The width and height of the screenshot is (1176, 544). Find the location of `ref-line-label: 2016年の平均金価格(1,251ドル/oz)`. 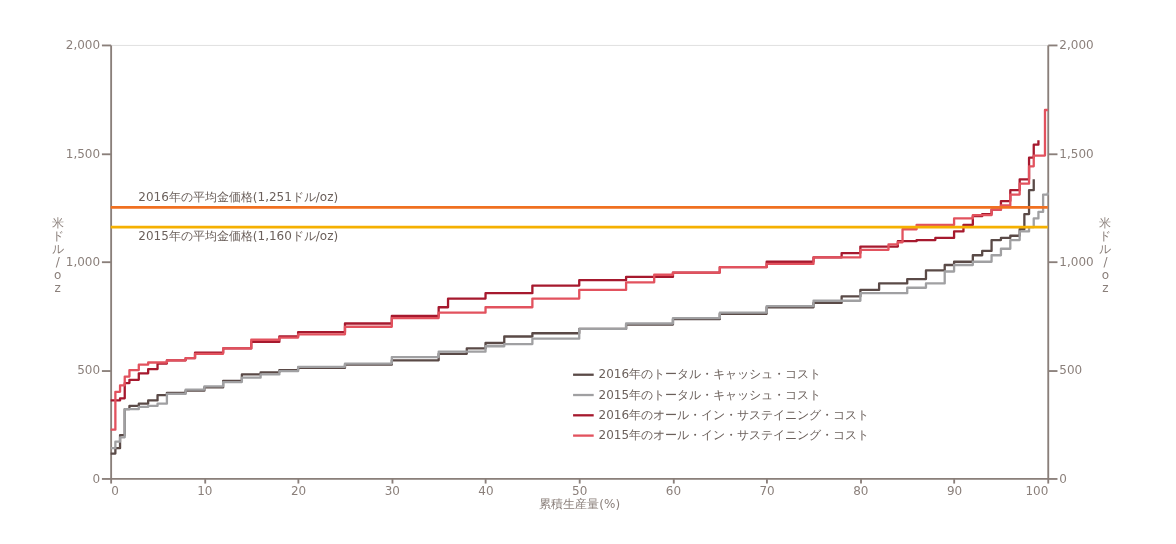

ref-line-label: 2016年の平均金価格(1,251ドル/oz) is located at coordinates (238, 196).